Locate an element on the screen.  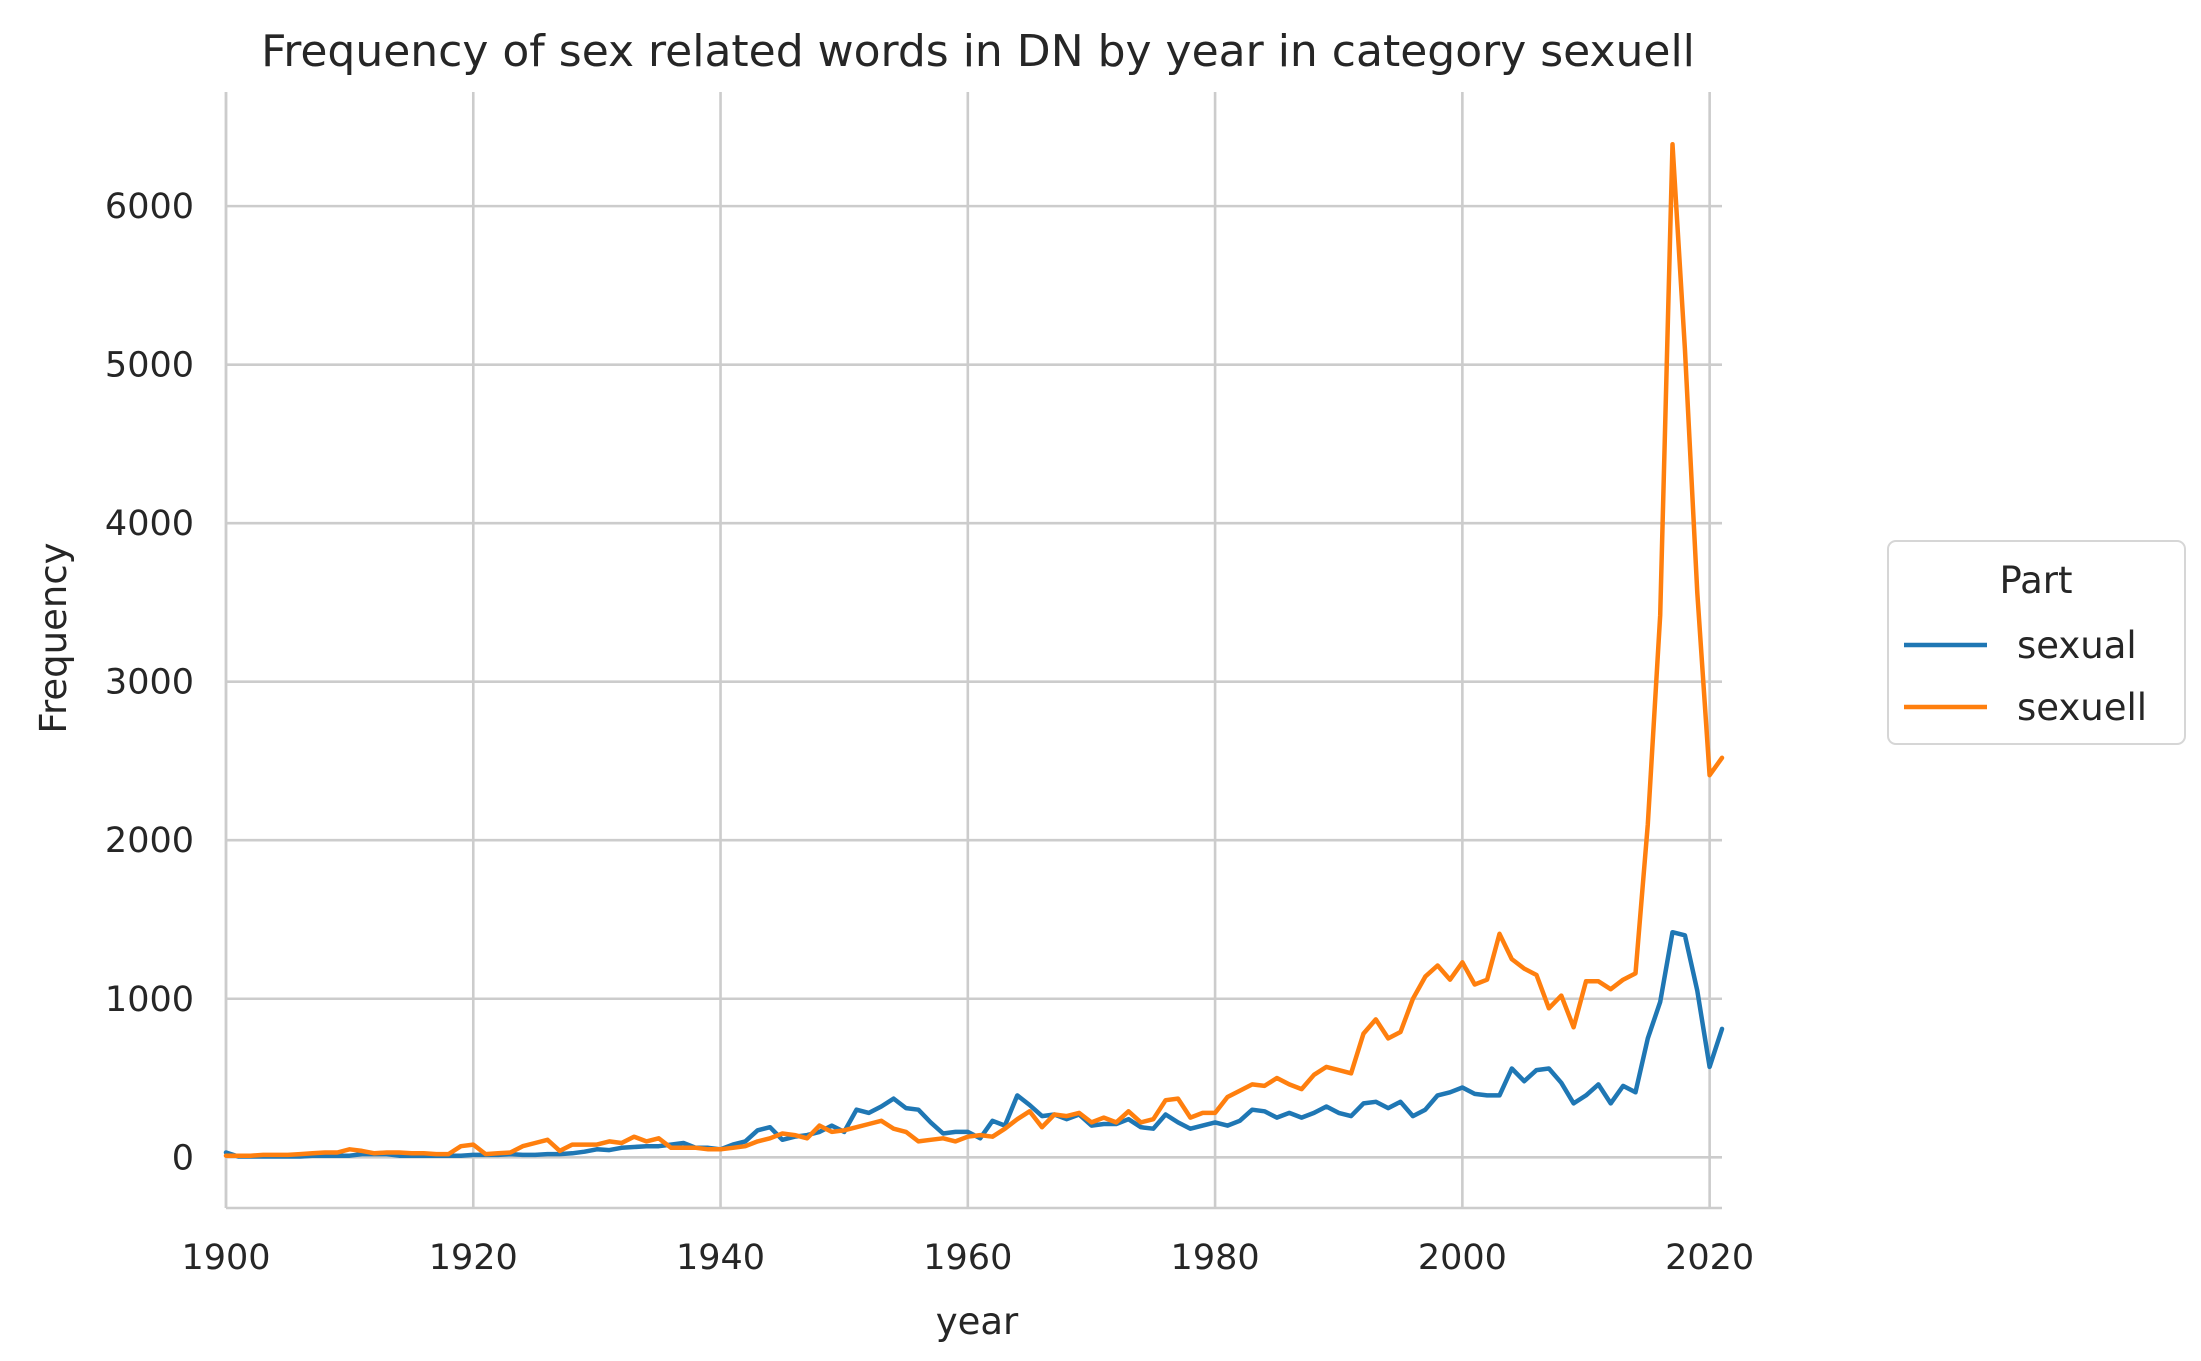
legend-items: sexual sexuell is located at coordinates (2025, 676).